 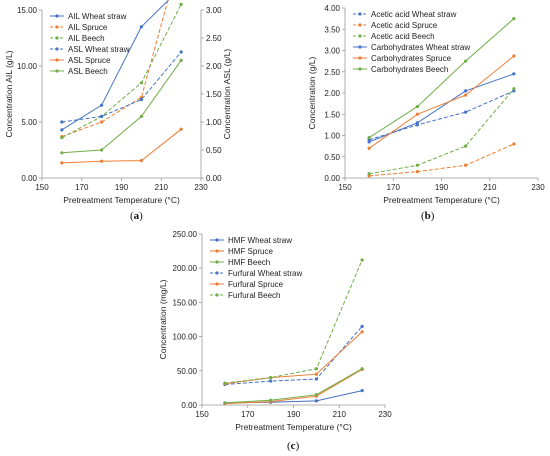 What do you see at coordinates (121, 106) in the screenshot?
I see `series-asl-beech` at bounding box center [121, 106].